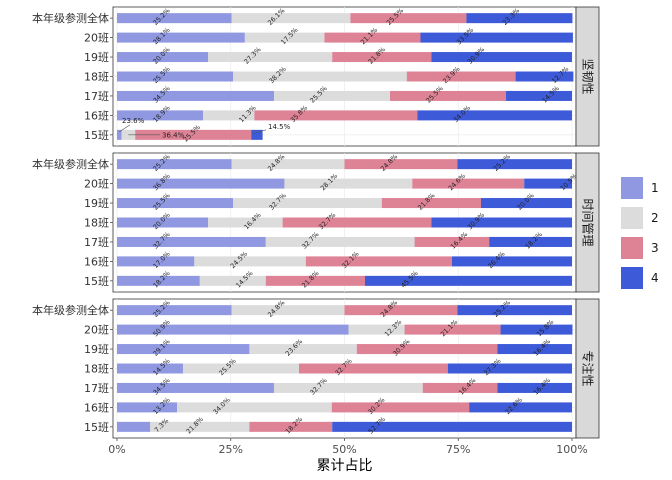 The image size is (672, 480). What do you see at coordinates (655, 278) in the screenshot?
I see `legend-label: 4` at bounding box center [655, 278].